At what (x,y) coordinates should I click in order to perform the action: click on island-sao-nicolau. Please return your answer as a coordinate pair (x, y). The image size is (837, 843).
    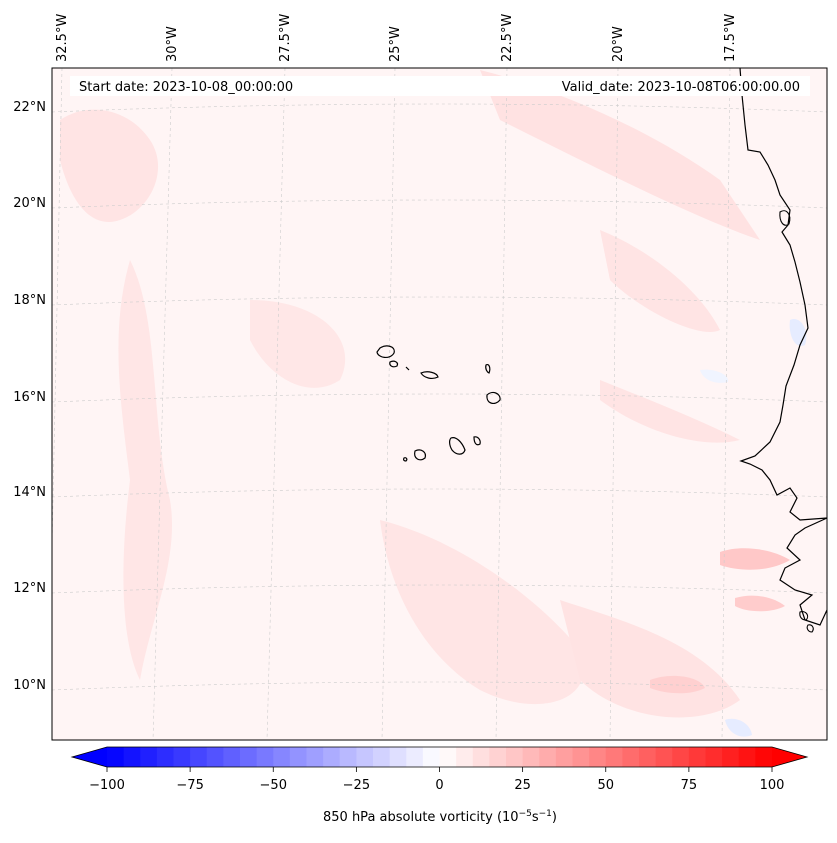
    Looking at the image, I should click on (429, 375).